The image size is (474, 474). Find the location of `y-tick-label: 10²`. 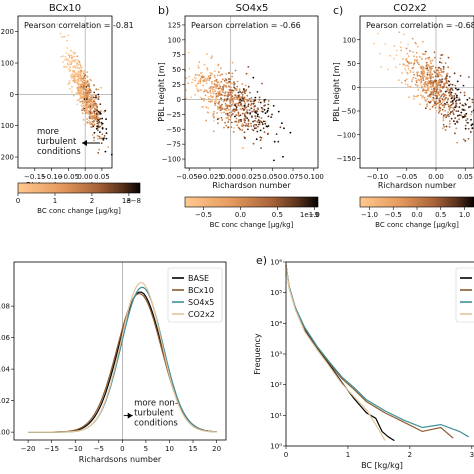

y-tick-label: 10² is located at coordinates (276, 385).